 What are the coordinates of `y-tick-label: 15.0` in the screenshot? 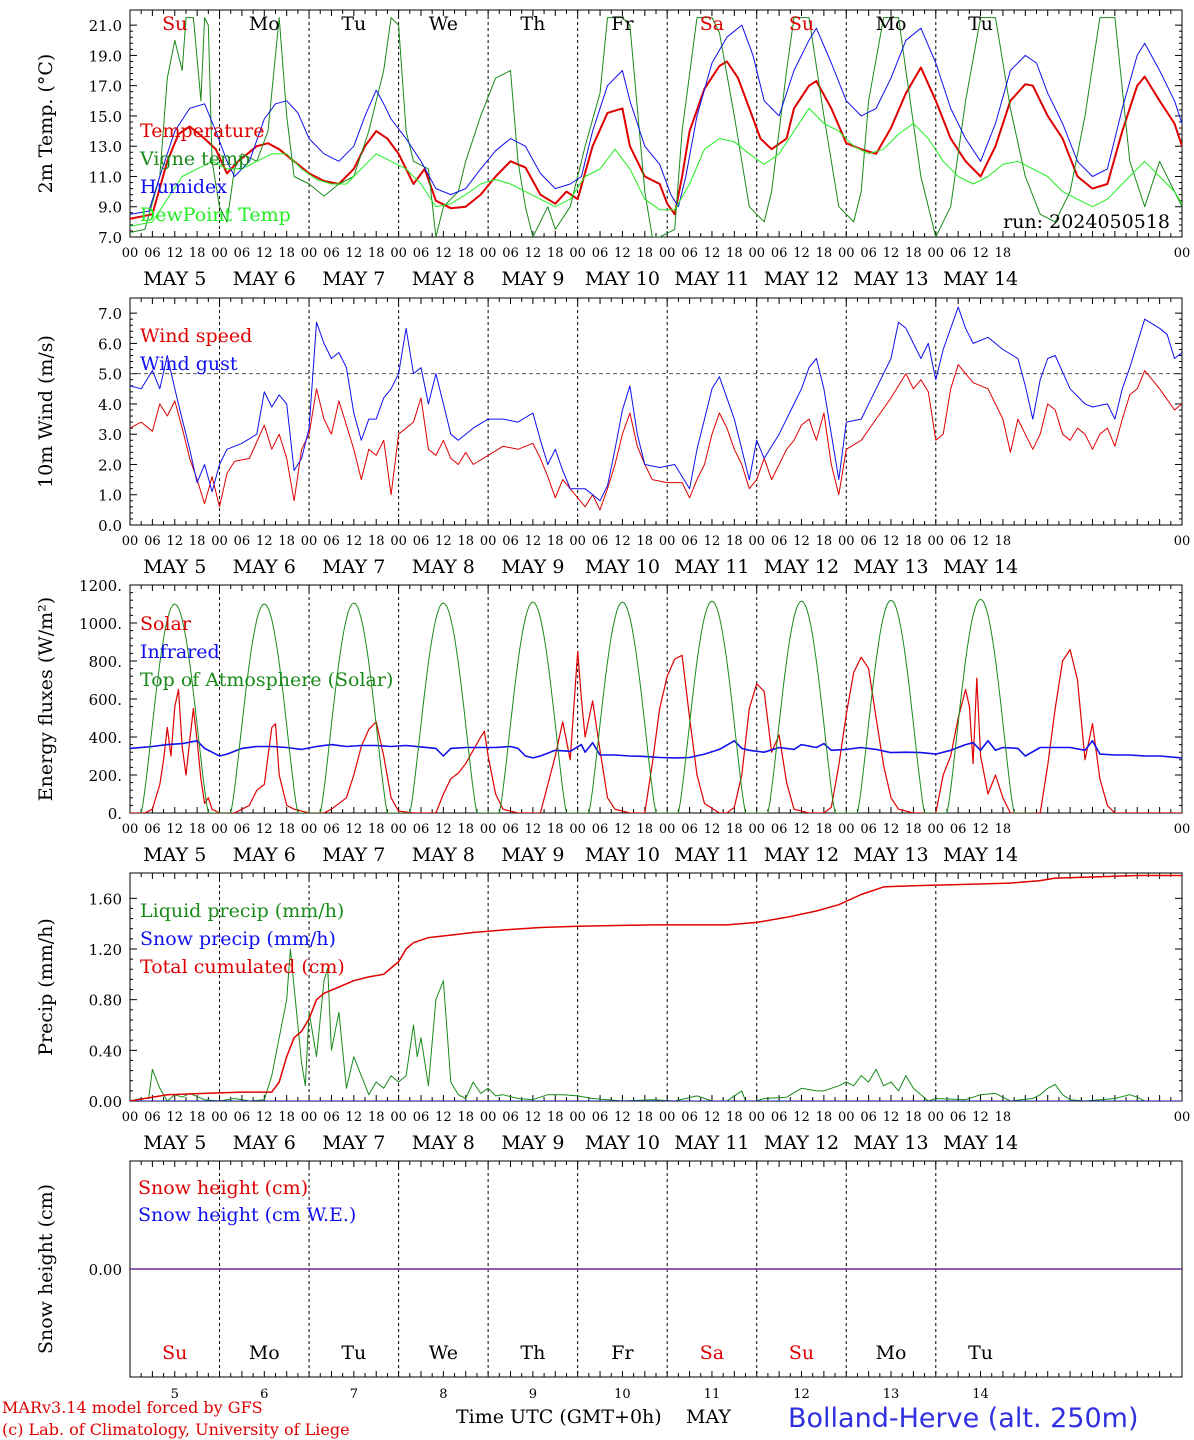 It's located at (105, 117).